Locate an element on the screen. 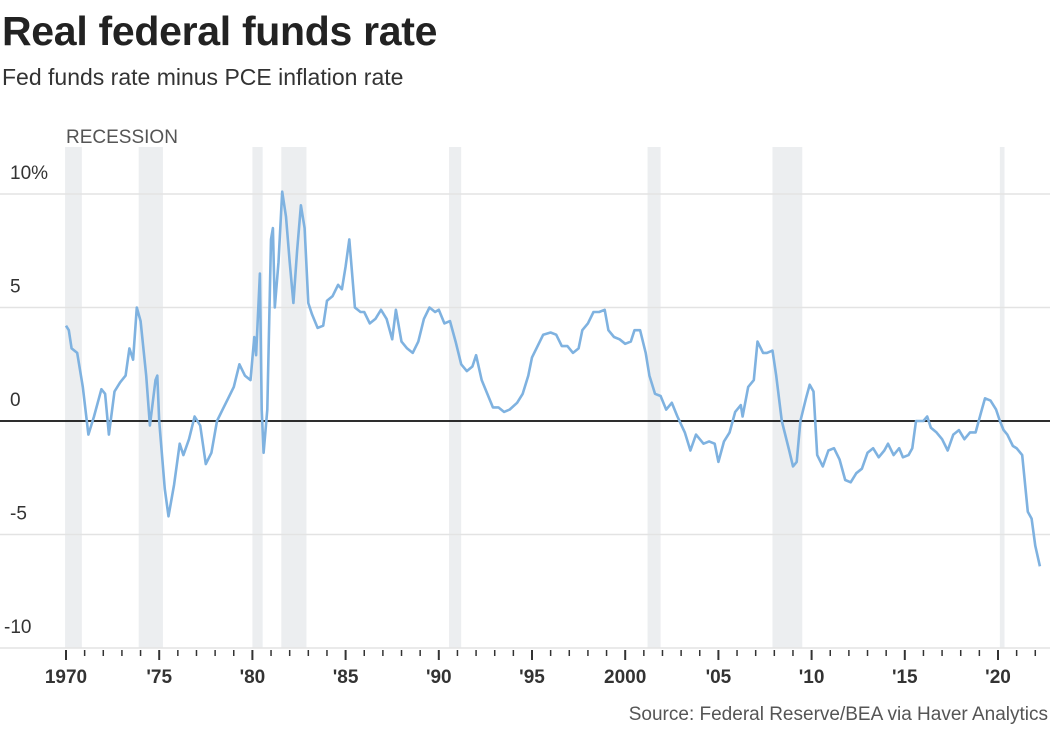 The height and width of the screenshot is (735, 1050). x-tick-label: 2000 is located at coordinates (625, 677).